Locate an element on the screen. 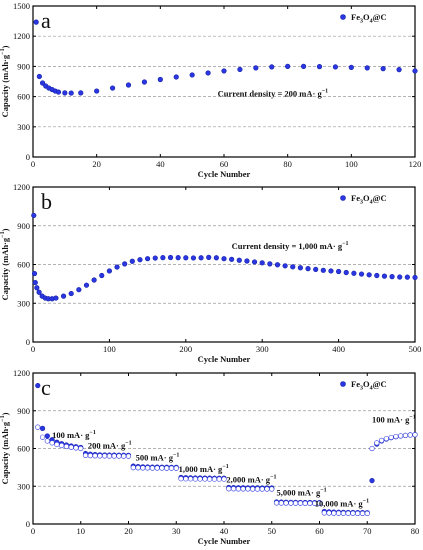  annotation: Current density = 1,000 mA· g−1​ is located at coordinates (290, 246).